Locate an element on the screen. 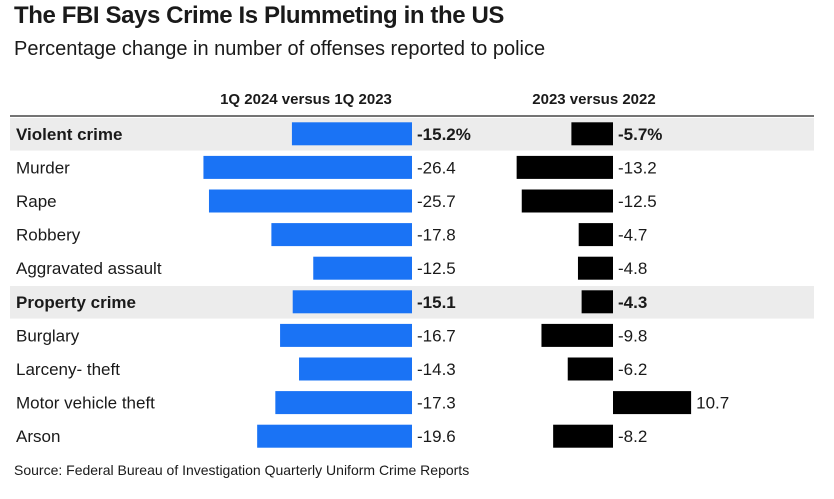  data-label-series-2: -12.5 is located at coordinates (637, 201).